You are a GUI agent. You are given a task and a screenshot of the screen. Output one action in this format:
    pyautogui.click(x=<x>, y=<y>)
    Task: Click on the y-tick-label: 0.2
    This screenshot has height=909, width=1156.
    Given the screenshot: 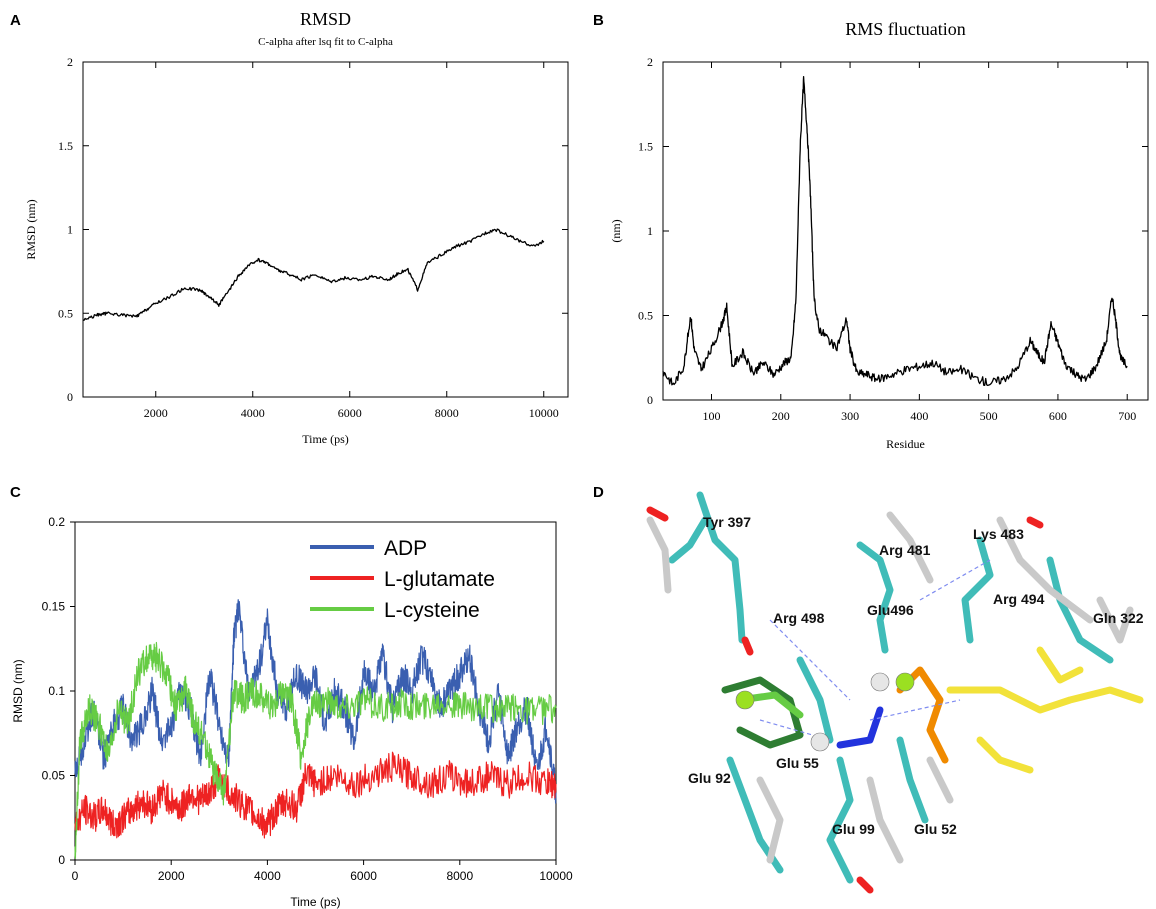 What is the action you would take?
    pyautogui.click(x=56, y=522)
    